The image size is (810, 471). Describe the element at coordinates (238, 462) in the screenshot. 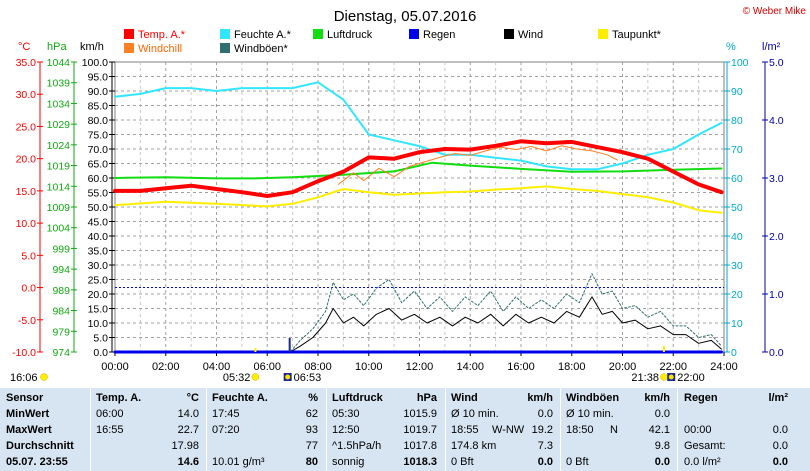

I see `humidity-row-info: 10.01 g/m³` at that location.